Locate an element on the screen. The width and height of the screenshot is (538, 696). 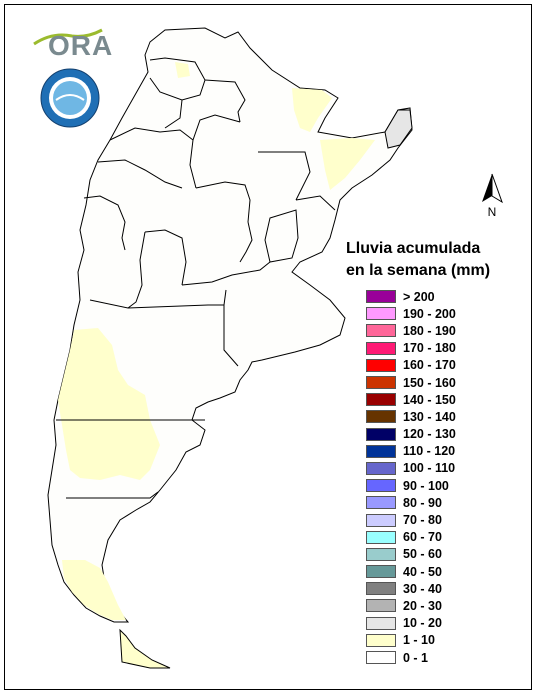
legend-label: 170 - 180 is located at coordinates (429, 348).